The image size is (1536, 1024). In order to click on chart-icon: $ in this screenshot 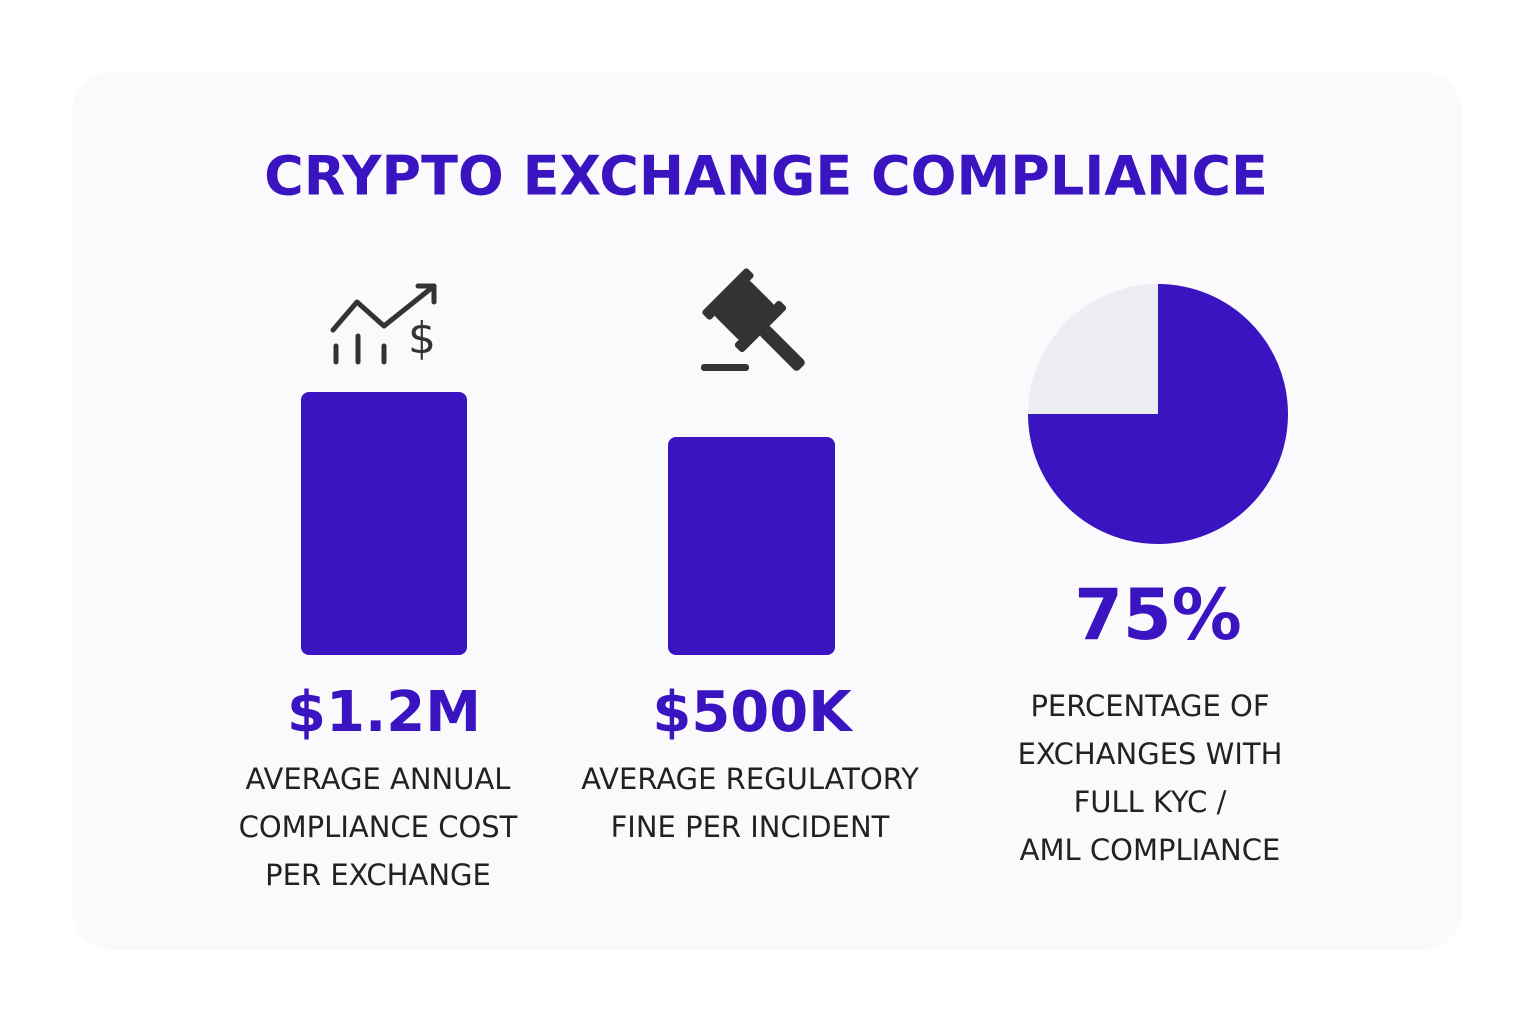, I will do `click(383, 324)`.